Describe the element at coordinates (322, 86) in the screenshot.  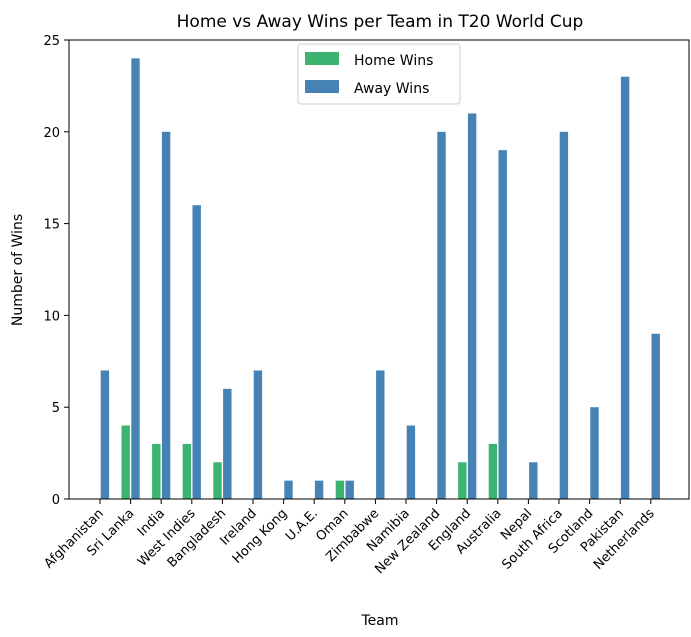
I see `legend-swatch-away-wins` at that location.